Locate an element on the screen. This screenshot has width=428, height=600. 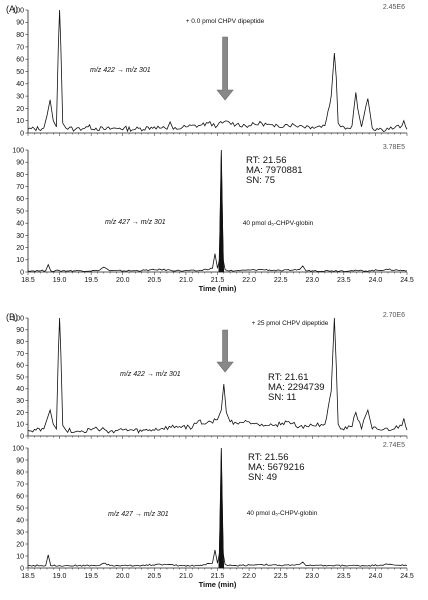
sample-annotation: + 25 pmol CHPV dipeptide is located at coordinates (290, 323).